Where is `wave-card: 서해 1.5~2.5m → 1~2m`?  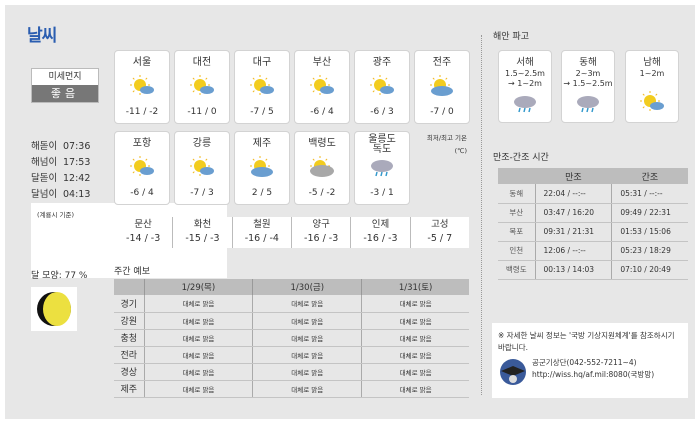
wave-card: 서해 1.5~2.5m → 1~2m is located at coordinates (525, 86).